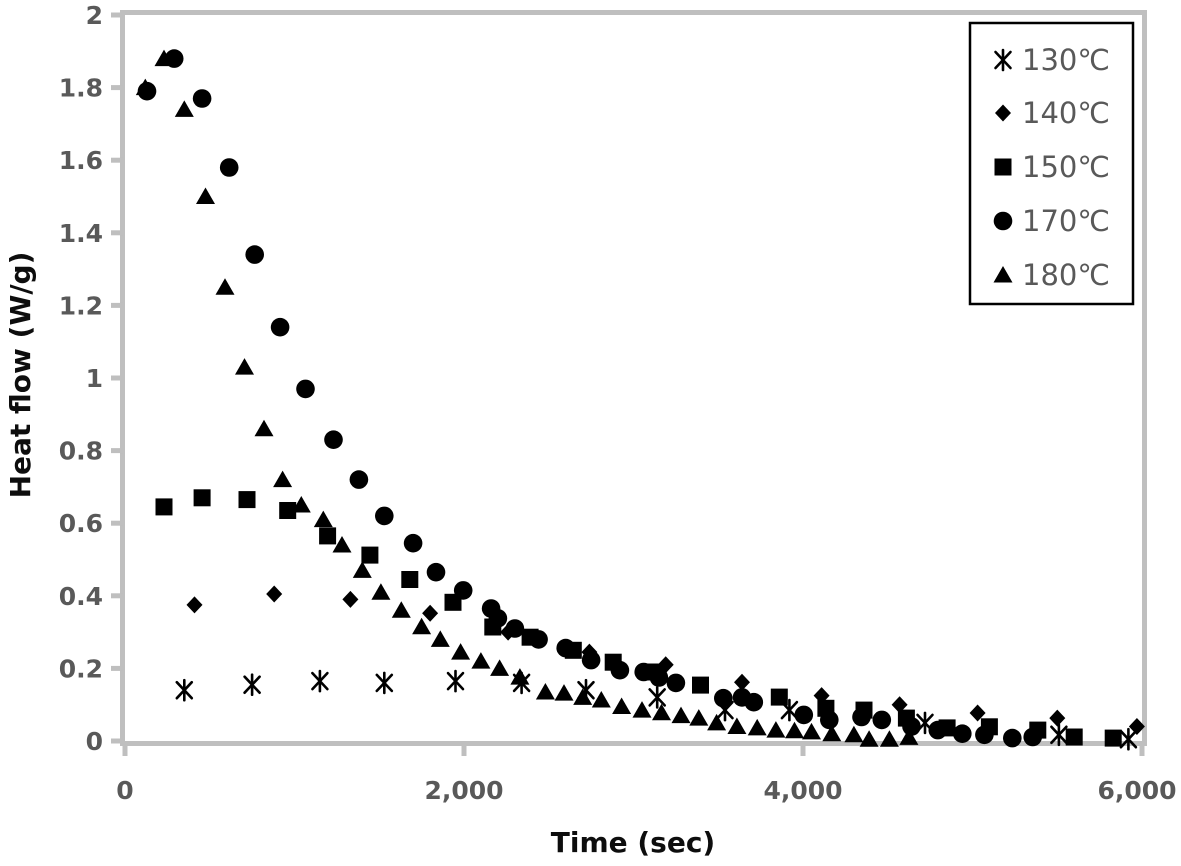  What do you see at coordinates (1066, 113) in the screenshot?
I see `legend-label: 140℃` at bounding box center [1066, 113].